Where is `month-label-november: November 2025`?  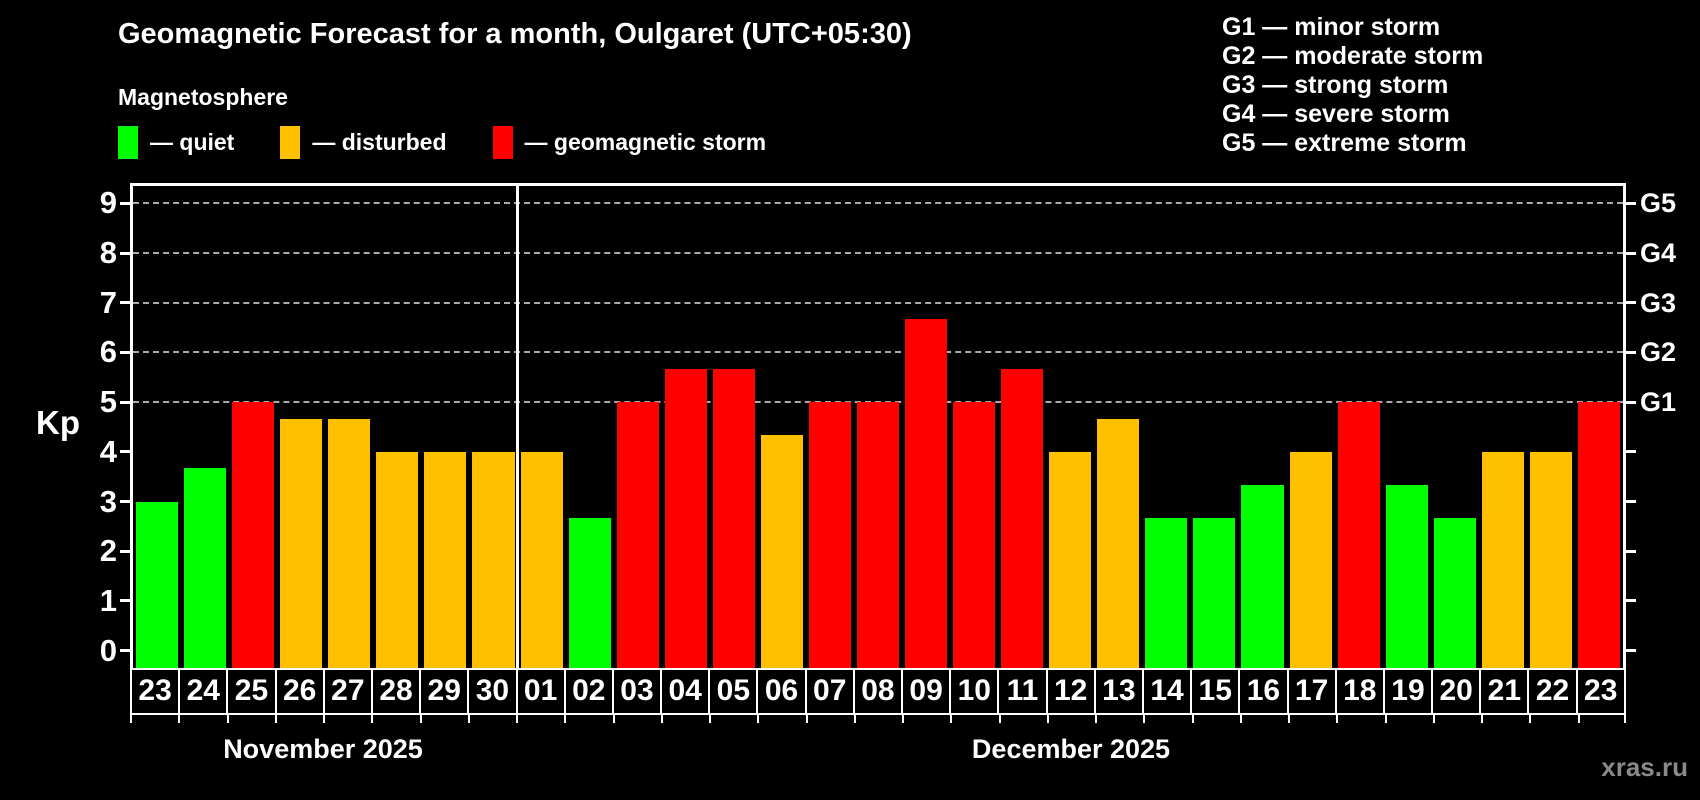 month-label-november: November 2025 is located at coordinates (323, 749).